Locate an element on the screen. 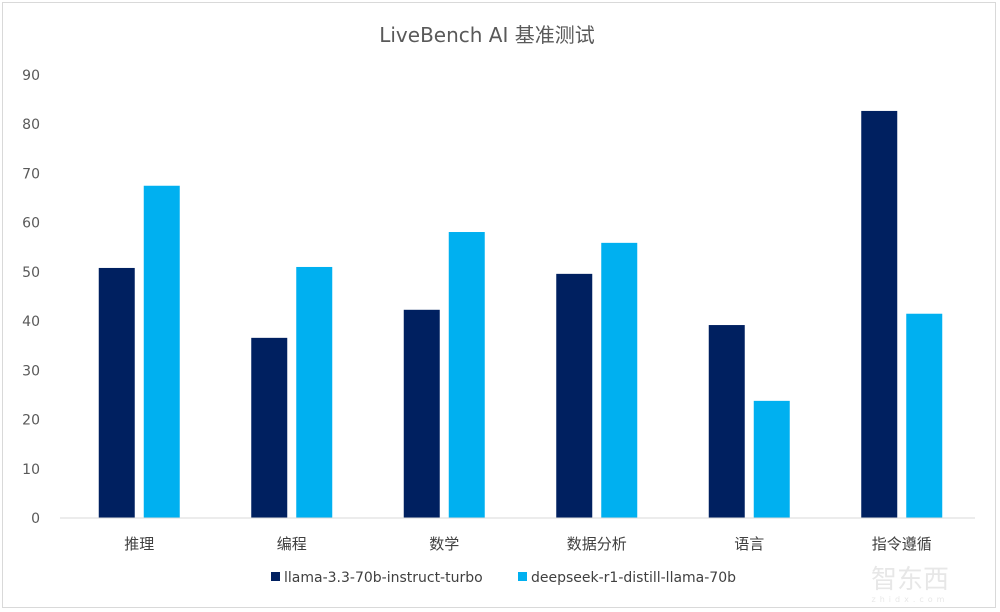 Image resolution: width=1000 pixels, height=612 pixels. y-tick-label: 70 is located at coordinates (31, 174).